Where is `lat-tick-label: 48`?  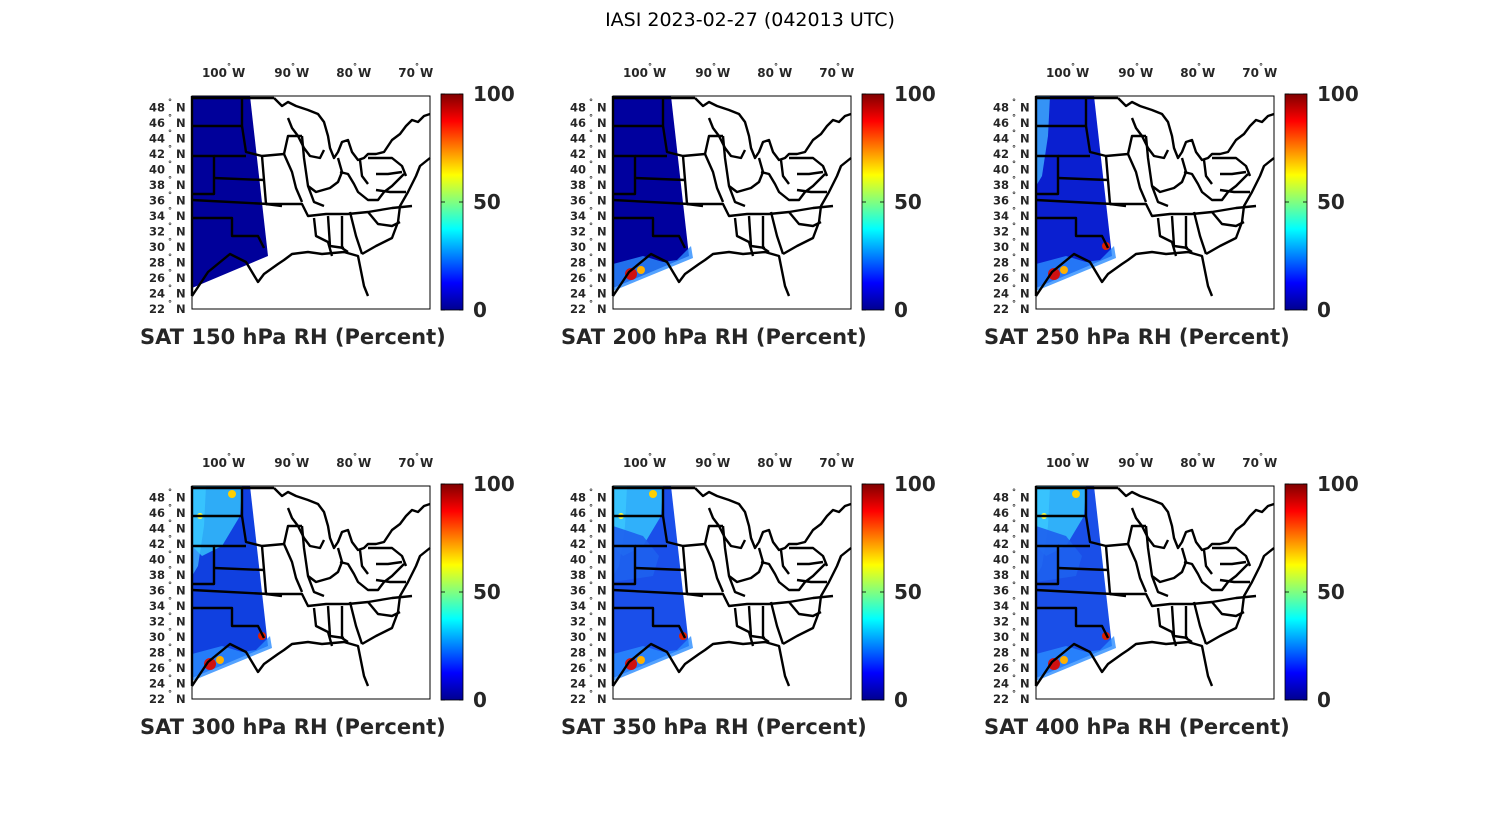 lat-tick-label: 48 is located at coordinates (1001, 498).